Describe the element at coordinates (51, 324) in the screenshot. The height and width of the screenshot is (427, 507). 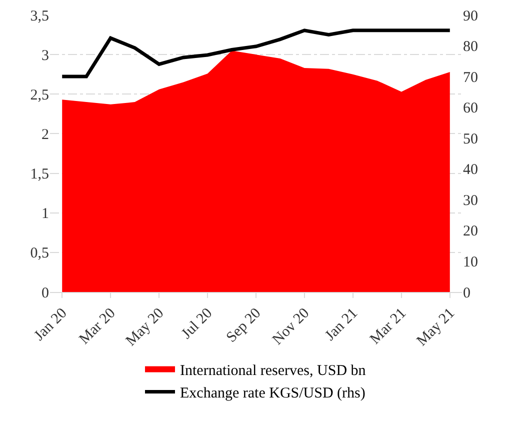
I see `x-tick-label: Jan 20` at that location.